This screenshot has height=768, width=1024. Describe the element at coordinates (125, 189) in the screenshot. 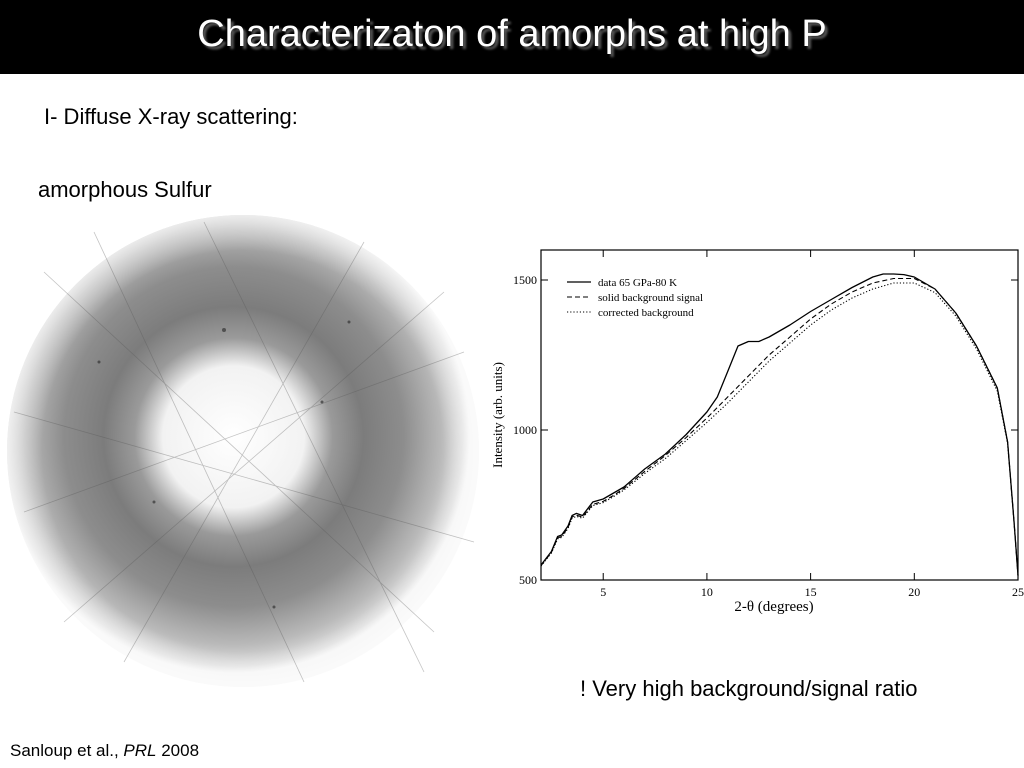

I see `sample-label: amorphous Sulfur` at that location.